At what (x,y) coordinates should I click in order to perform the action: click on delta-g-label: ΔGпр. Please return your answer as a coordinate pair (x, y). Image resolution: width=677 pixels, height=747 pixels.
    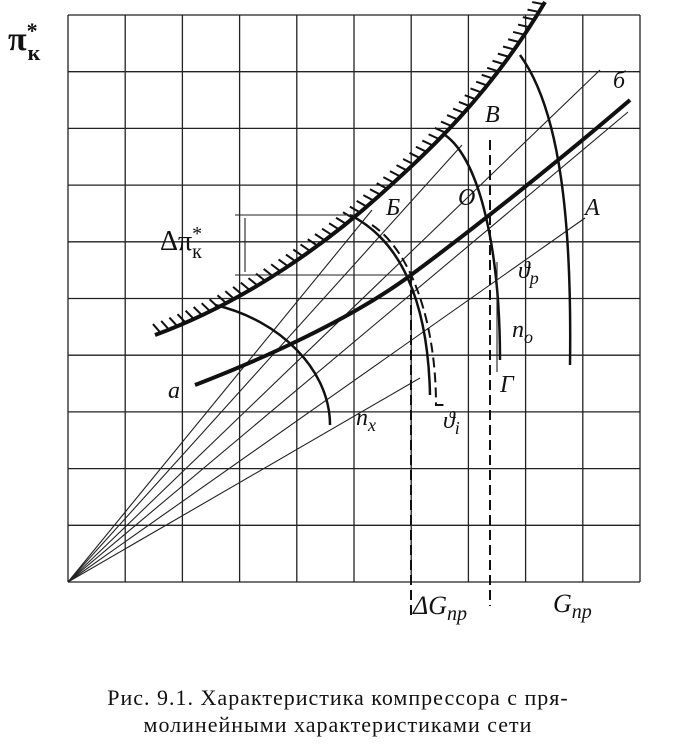
    Looking at the image, I should click on (439, 608).